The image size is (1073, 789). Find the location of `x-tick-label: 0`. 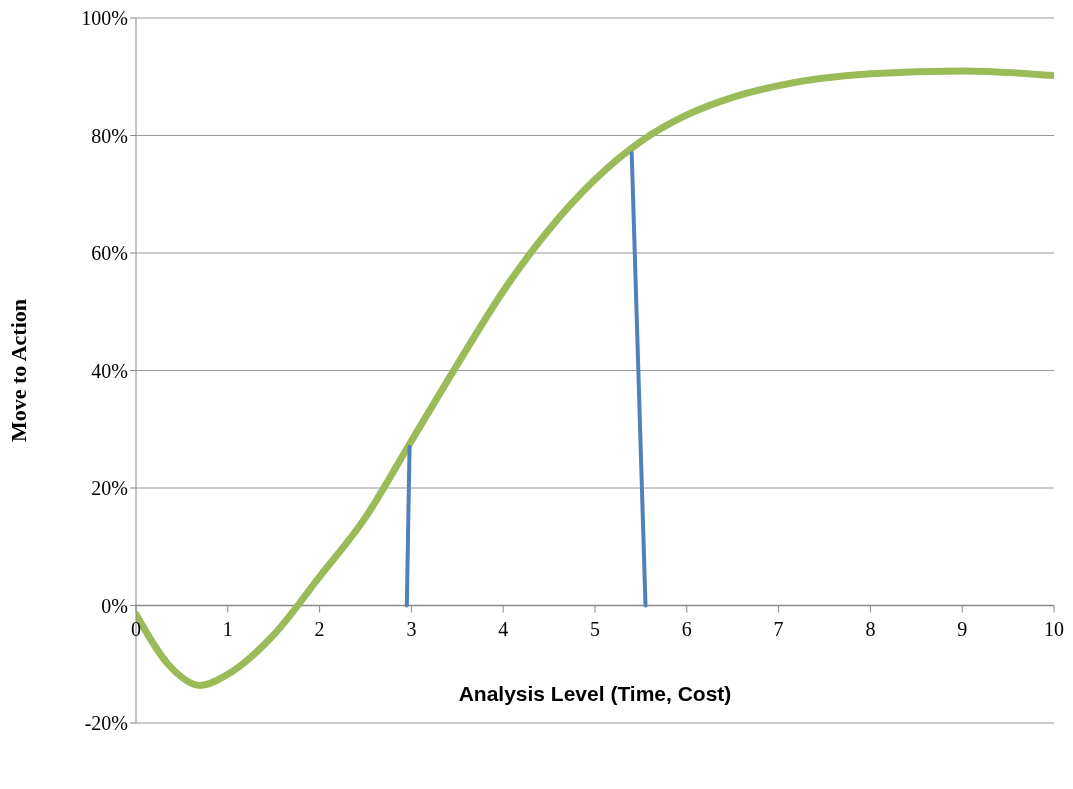

x-tick-label: 0 is located at coordinates (136, 628).